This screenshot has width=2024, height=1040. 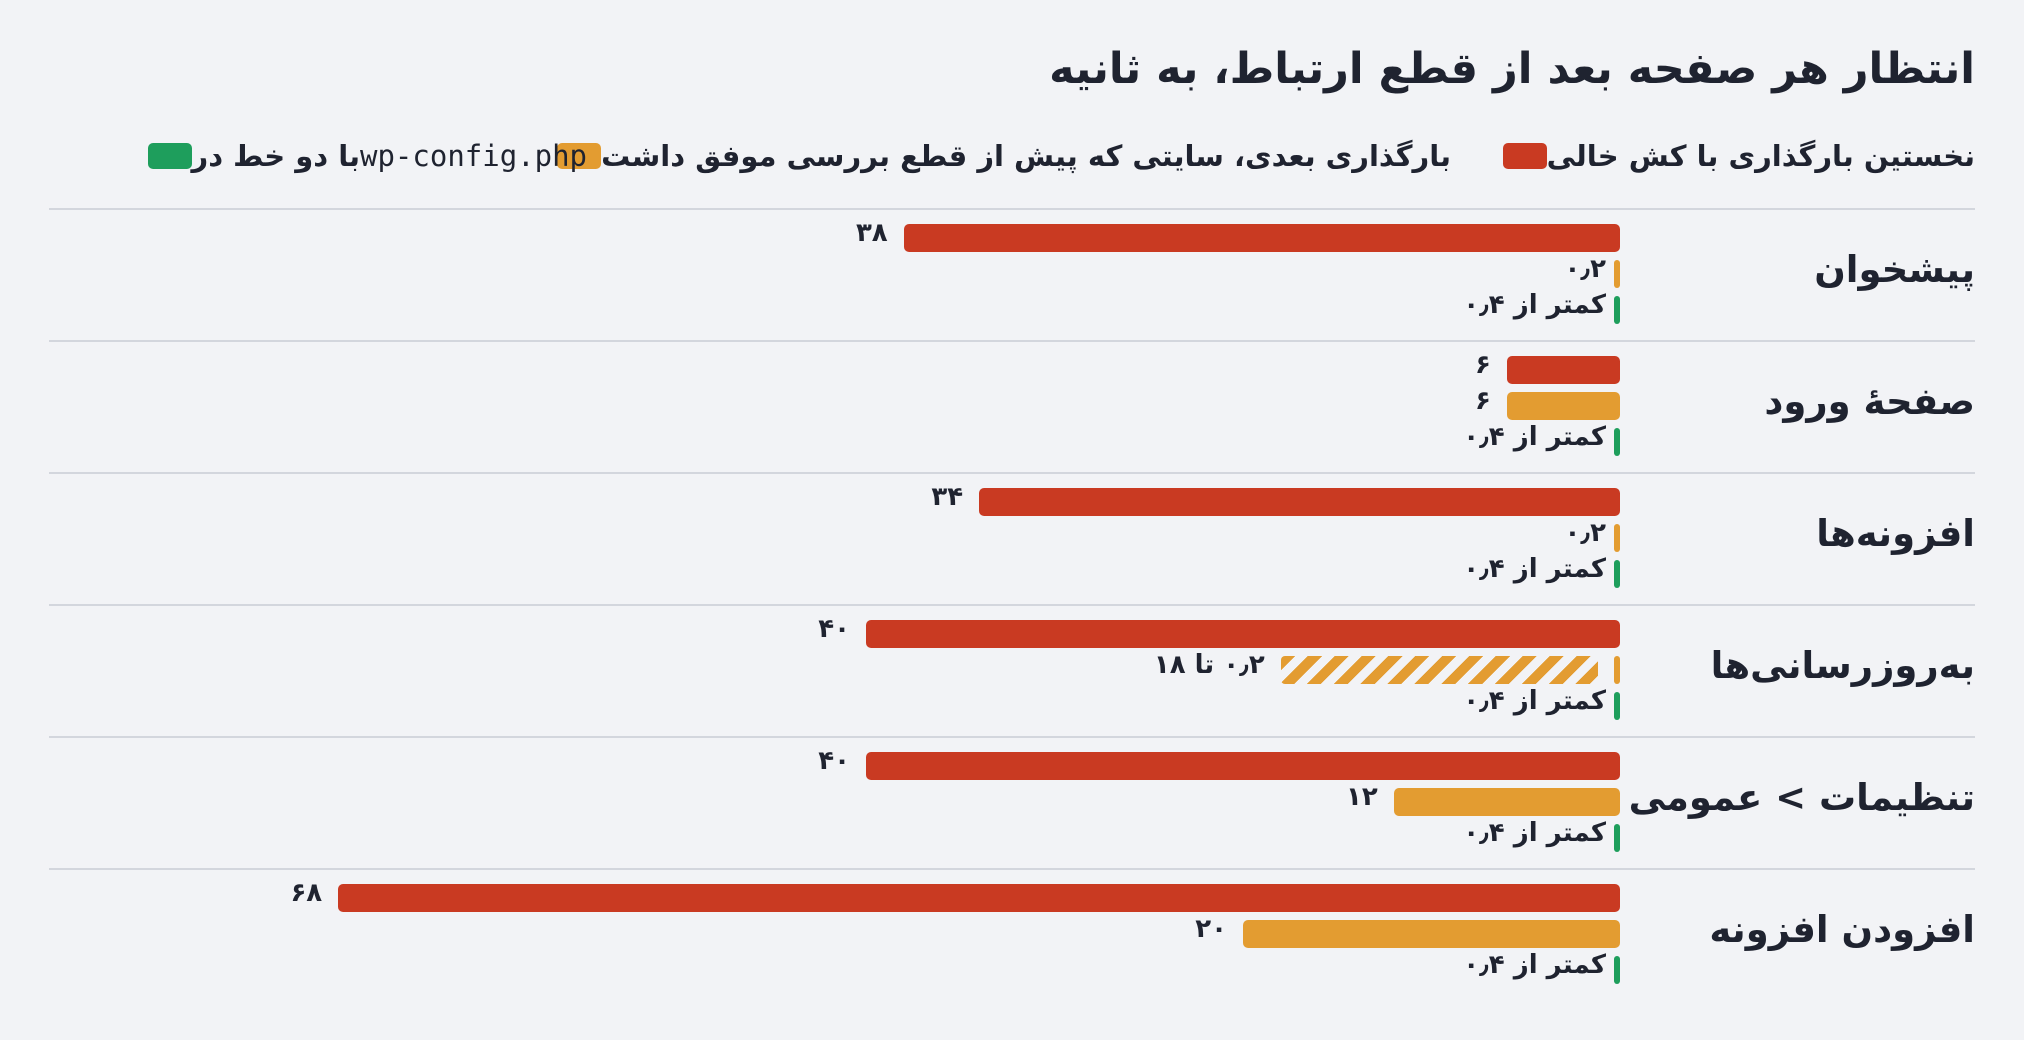 I want to click on legend-label: نخستین بارگذاری با کش خالی, so click(x=1760, y=156).